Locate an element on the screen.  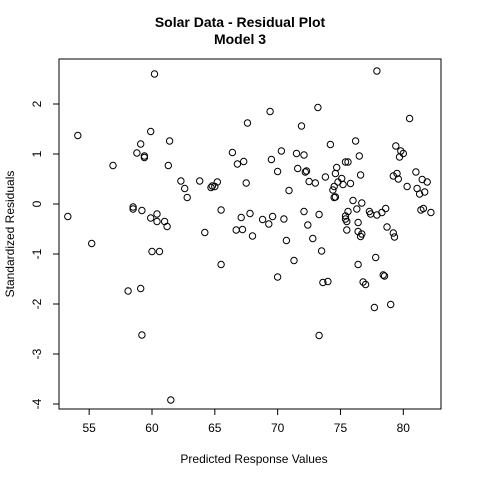
x-tick-label: 80 is located at coordinates (404, 428).